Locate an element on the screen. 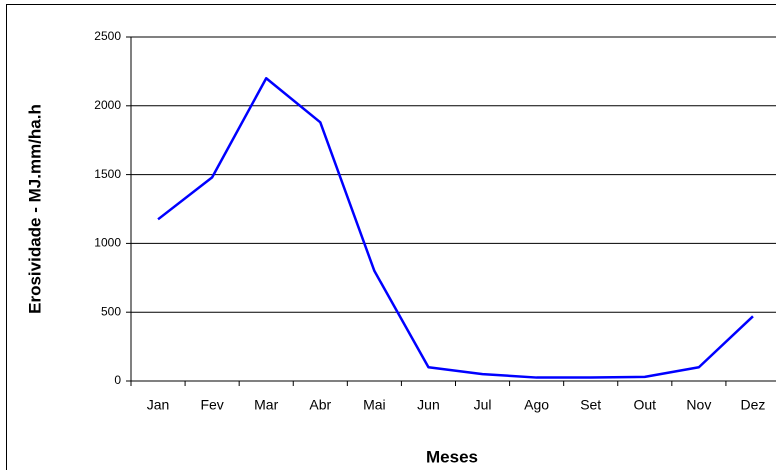  y-tick-label: 2500 is located at coordinates (107, 36).